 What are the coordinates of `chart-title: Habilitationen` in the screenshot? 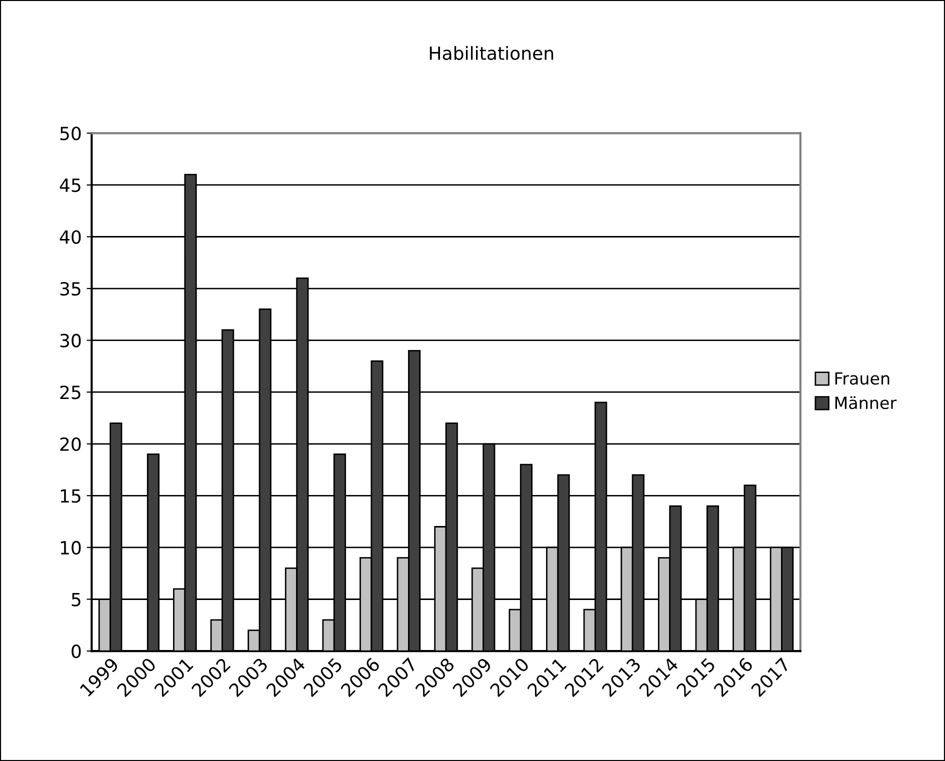 It's located at (492, 53).